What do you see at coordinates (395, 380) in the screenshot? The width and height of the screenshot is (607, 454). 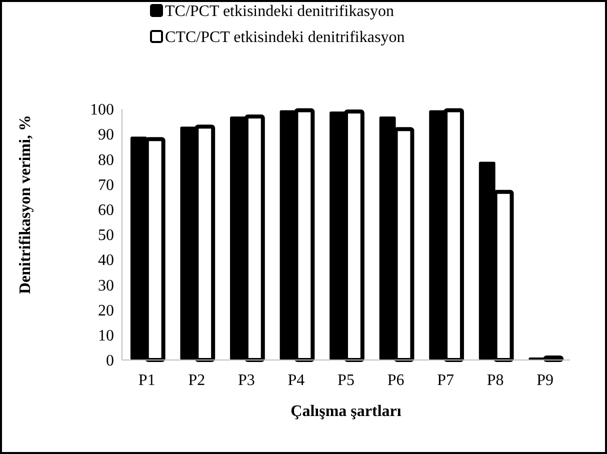 I see `x-tick-label: P6` at bounding box center [395, 380].